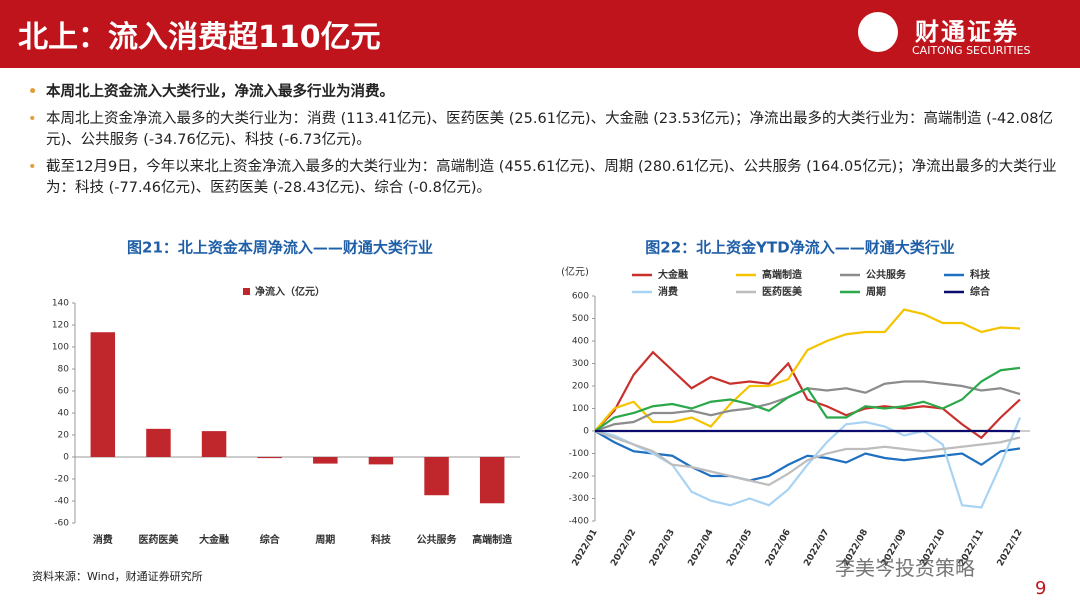  Describe the element at coordinates (246, 291) in the screenshot. I see `legend-swatch` at that location.